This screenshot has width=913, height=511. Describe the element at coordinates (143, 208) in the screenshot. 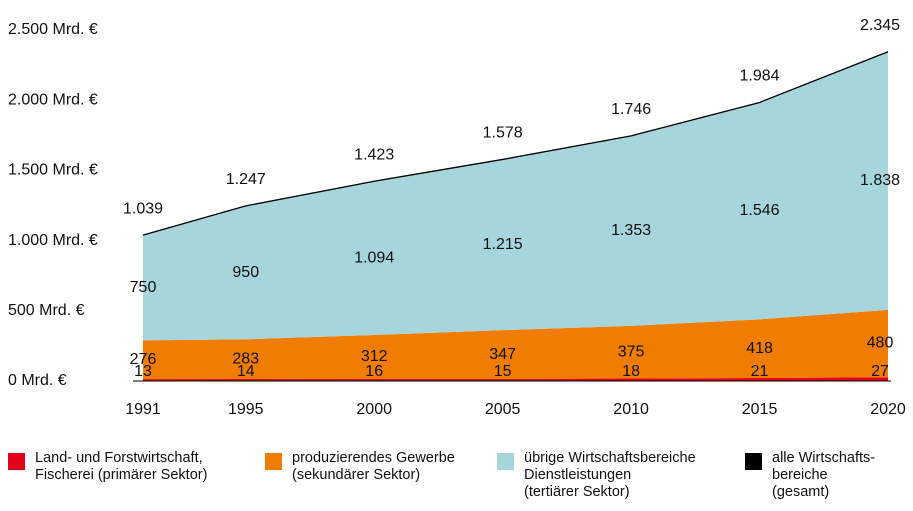

I see `data-label: 1.039` at that location.